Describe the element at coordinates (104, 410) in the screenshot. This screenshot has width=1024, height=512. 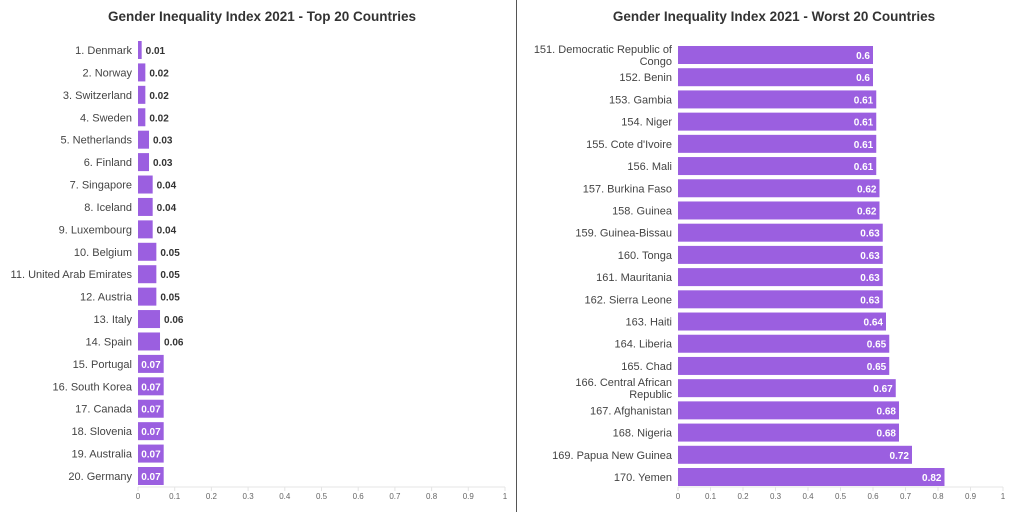
I see `category-label: 17. Canada` at that location.